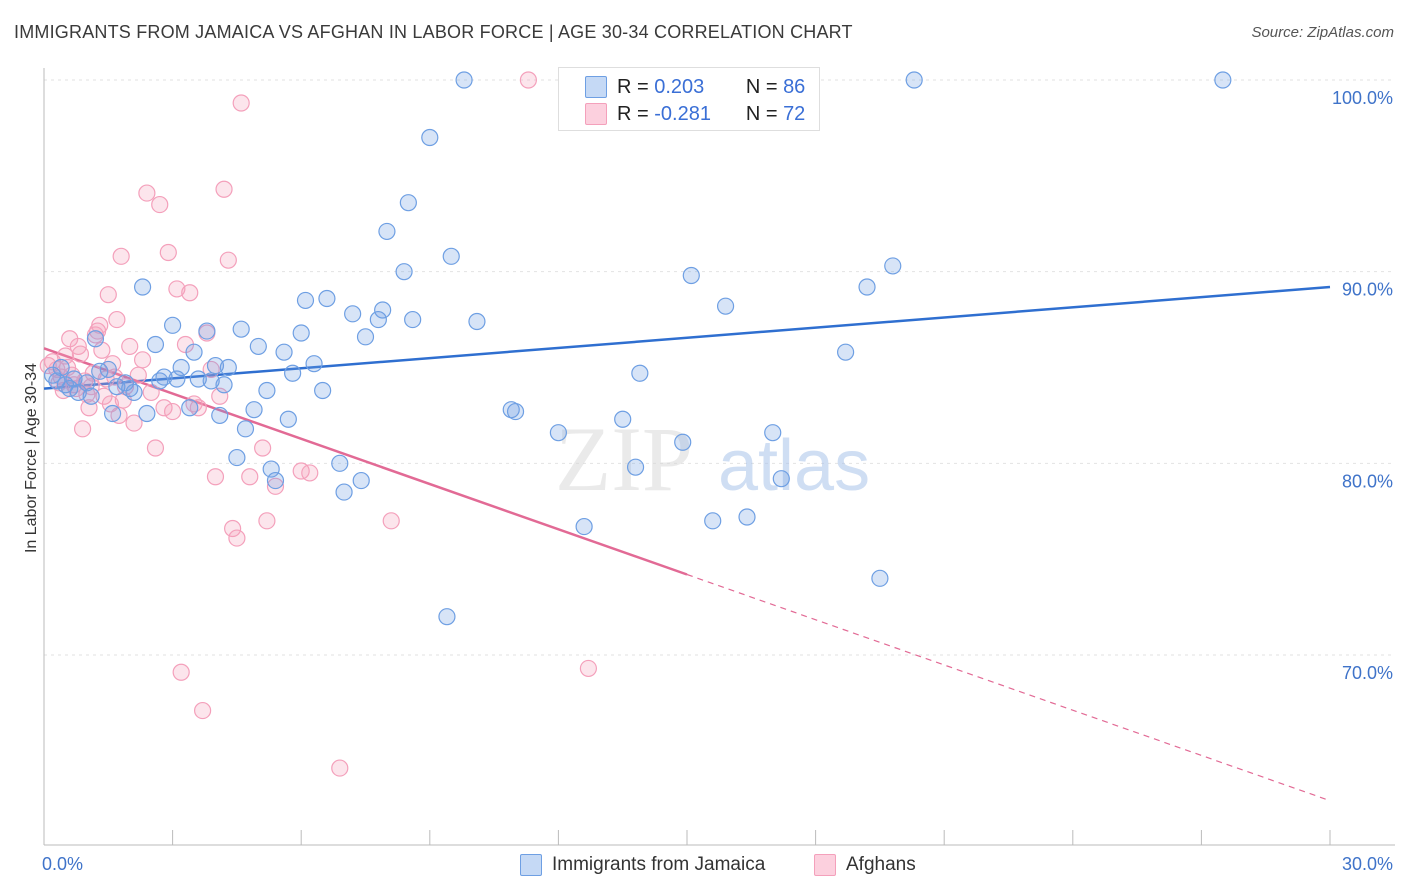 This screenshot has height=892, width=1406. What do you see at coordinates (1367, 290) in the screenshot?
I see `y-tick-label: 90.0%` at bounding box center [1367, 290].